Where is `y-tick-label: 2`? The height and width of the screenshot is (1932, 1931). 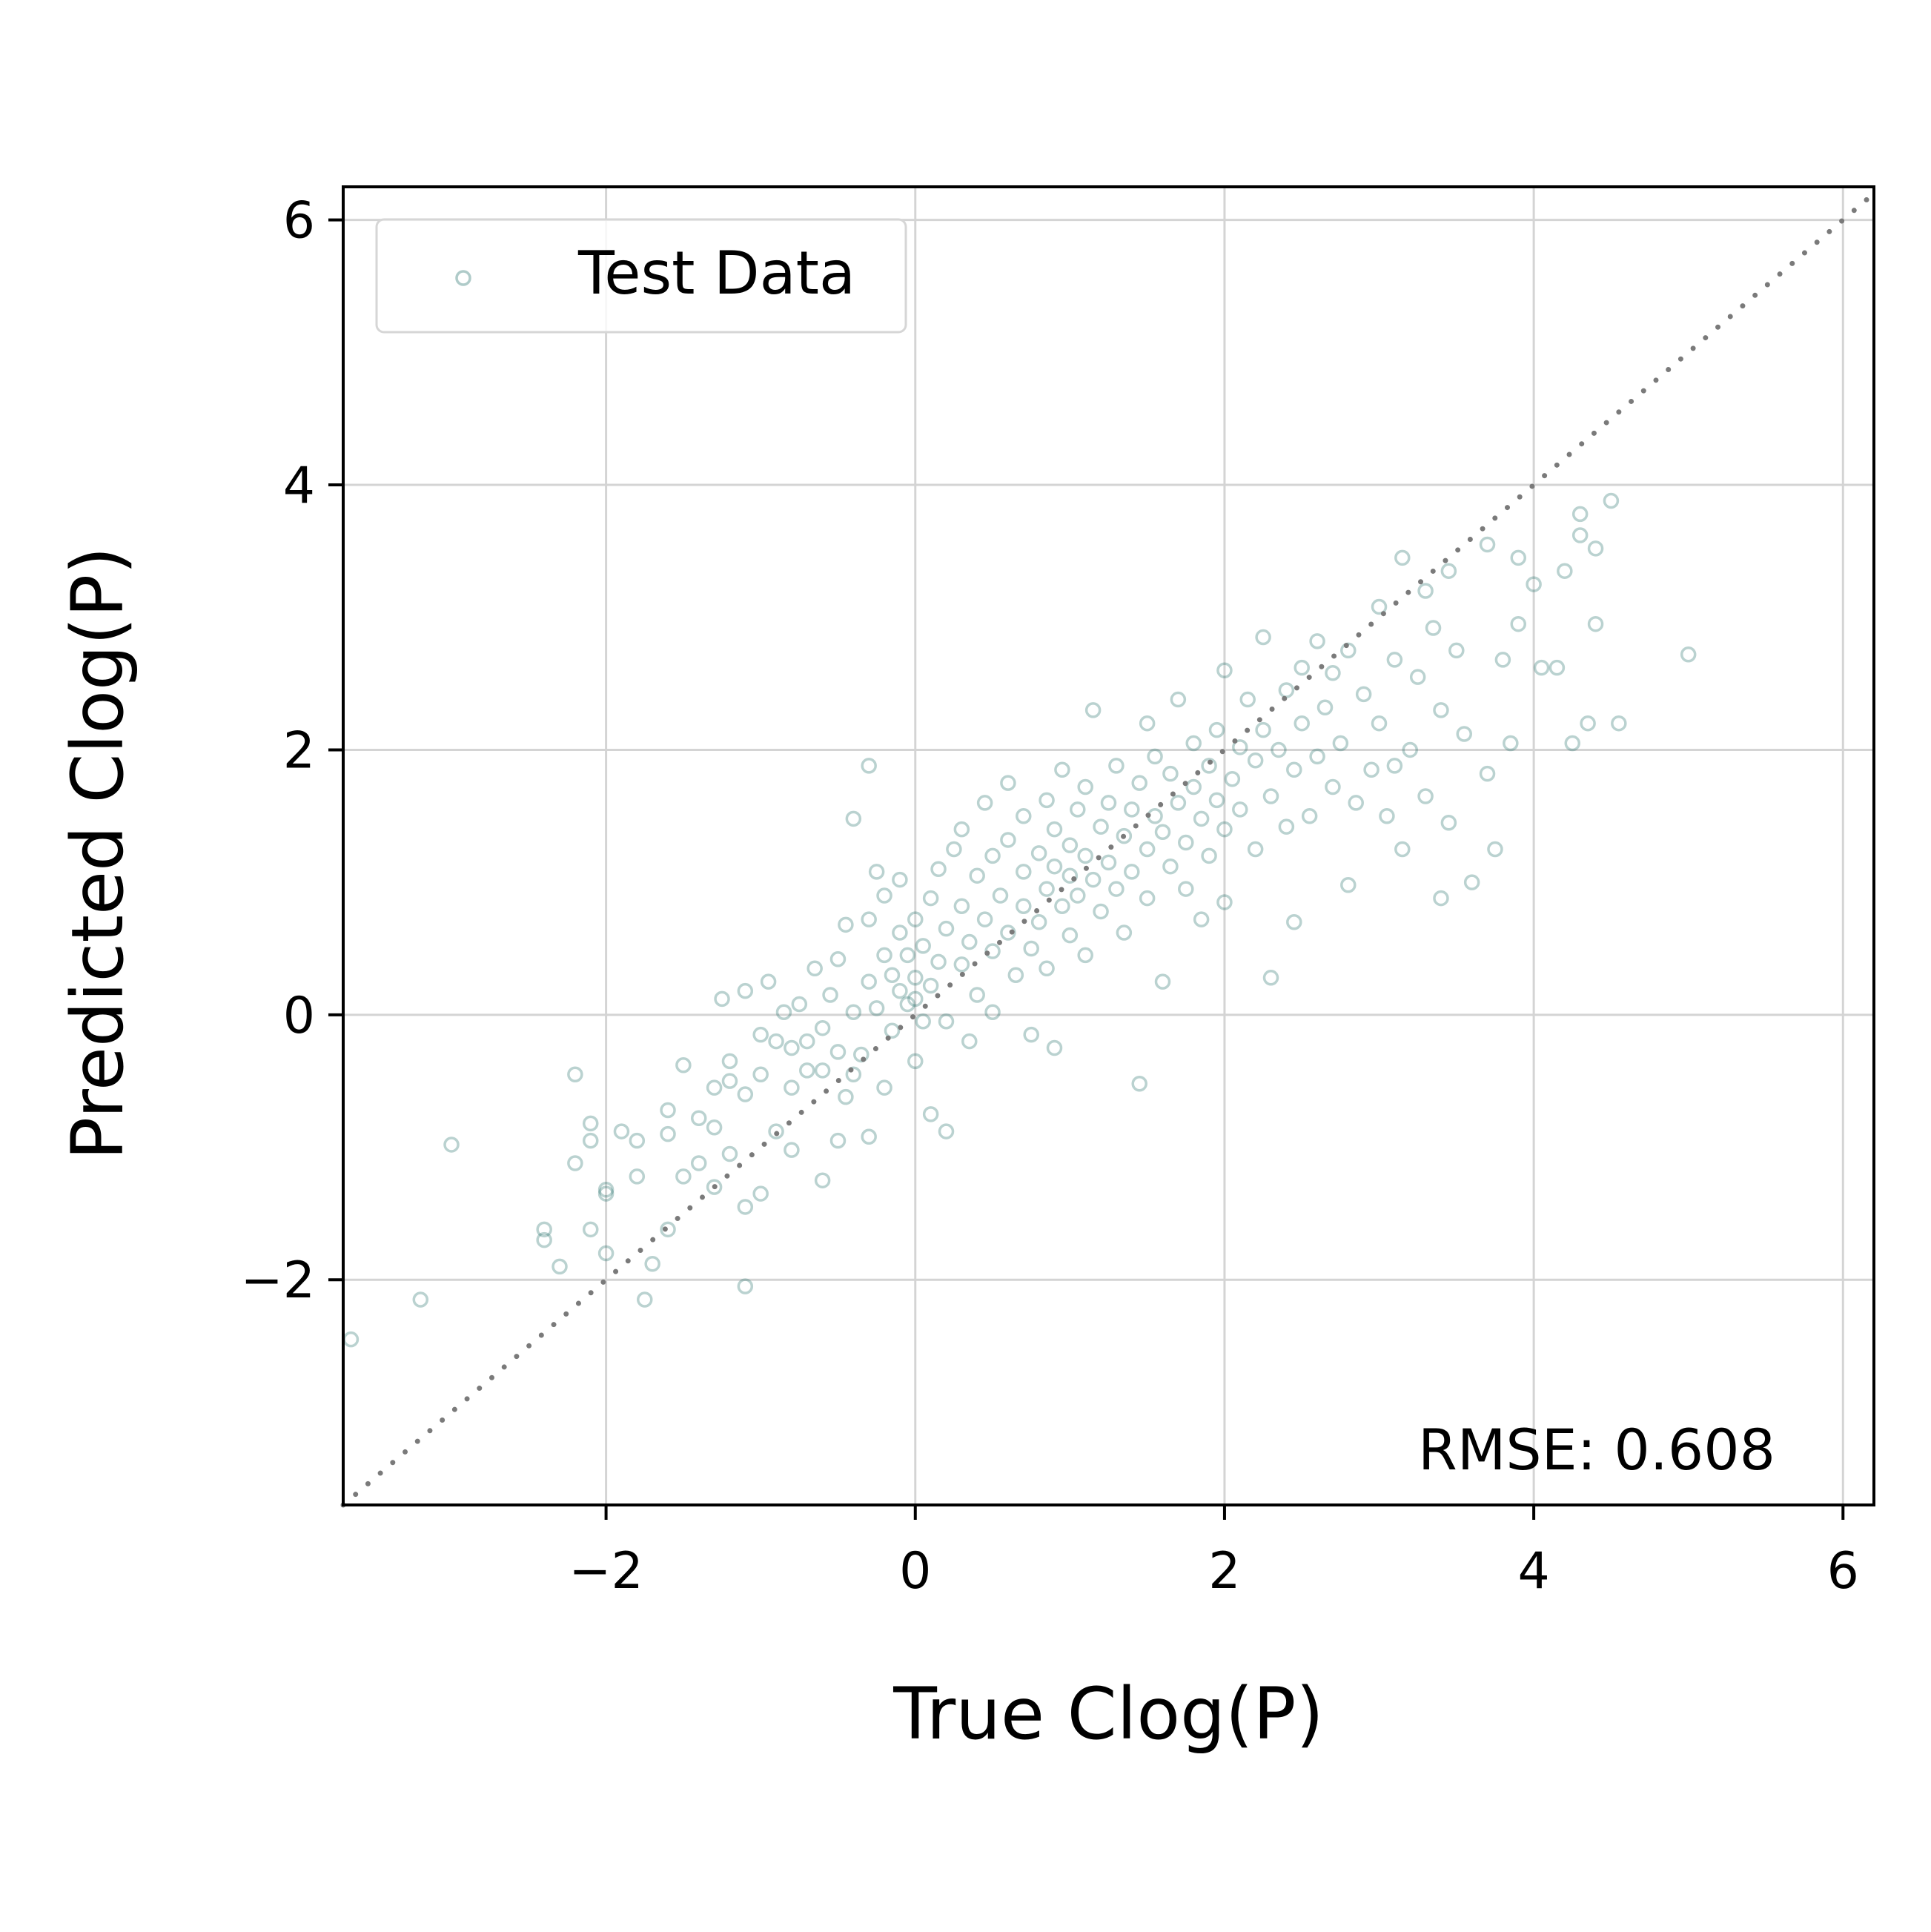 y-tick-label: 2 is located at coordinates (299, 750).